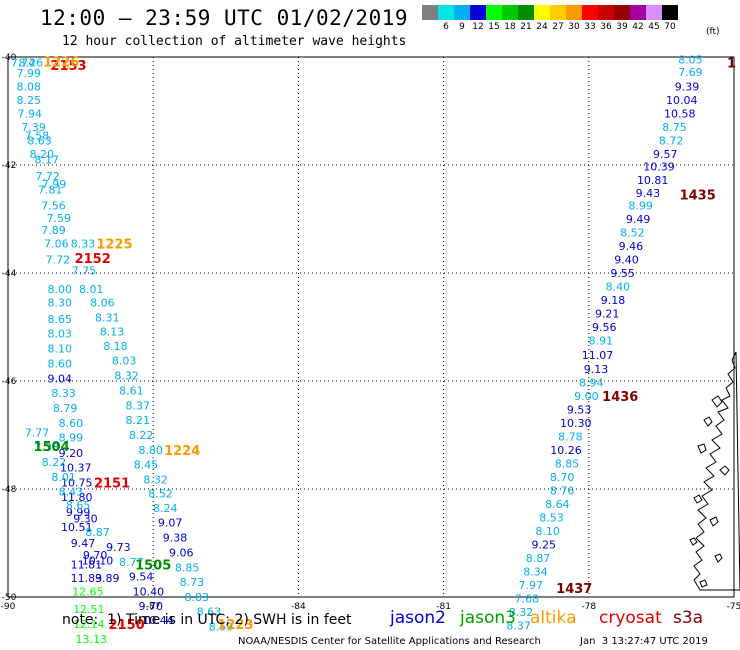 The width and height of the screenshot is (740, 650). Describe the element at coordinates (674, 127) in the screenshot. I see `wave-height-value: 8.75` at that location.